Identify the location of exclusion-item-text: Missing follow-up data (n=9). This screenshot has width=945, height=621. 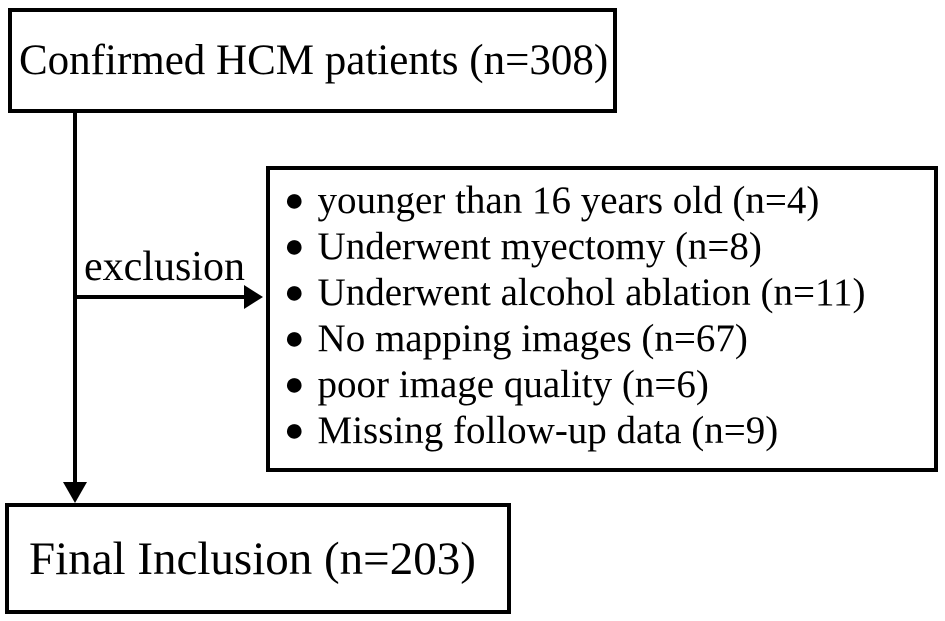
(548, 430).